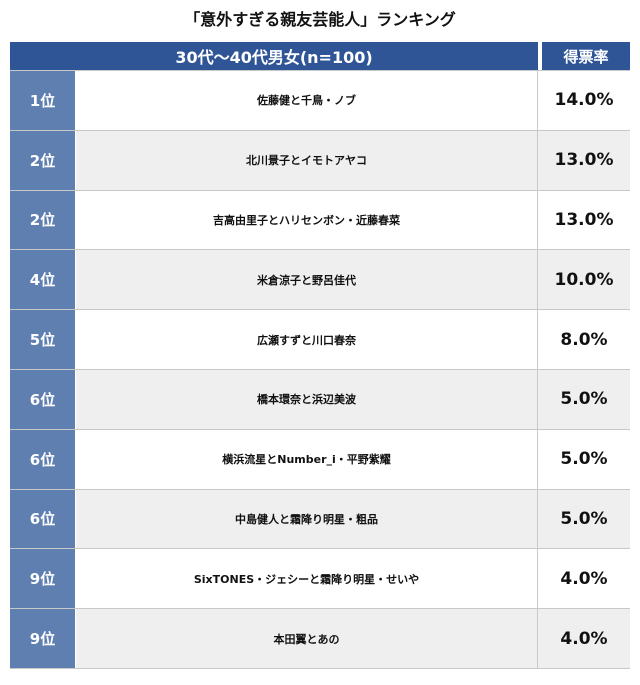 This screenshot has width=640, height=685. I want to click on name-cell: 横浜流星とNumber_i・平野紫耀, so click(307, 459).